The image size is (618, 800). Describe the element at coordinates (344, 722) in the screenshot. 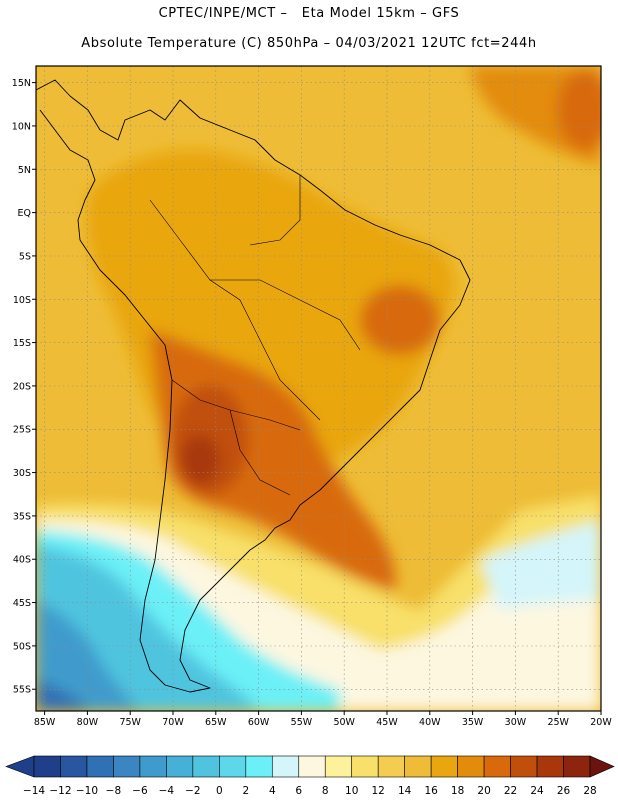

I see `lon-label-50W: 50W` at that location.